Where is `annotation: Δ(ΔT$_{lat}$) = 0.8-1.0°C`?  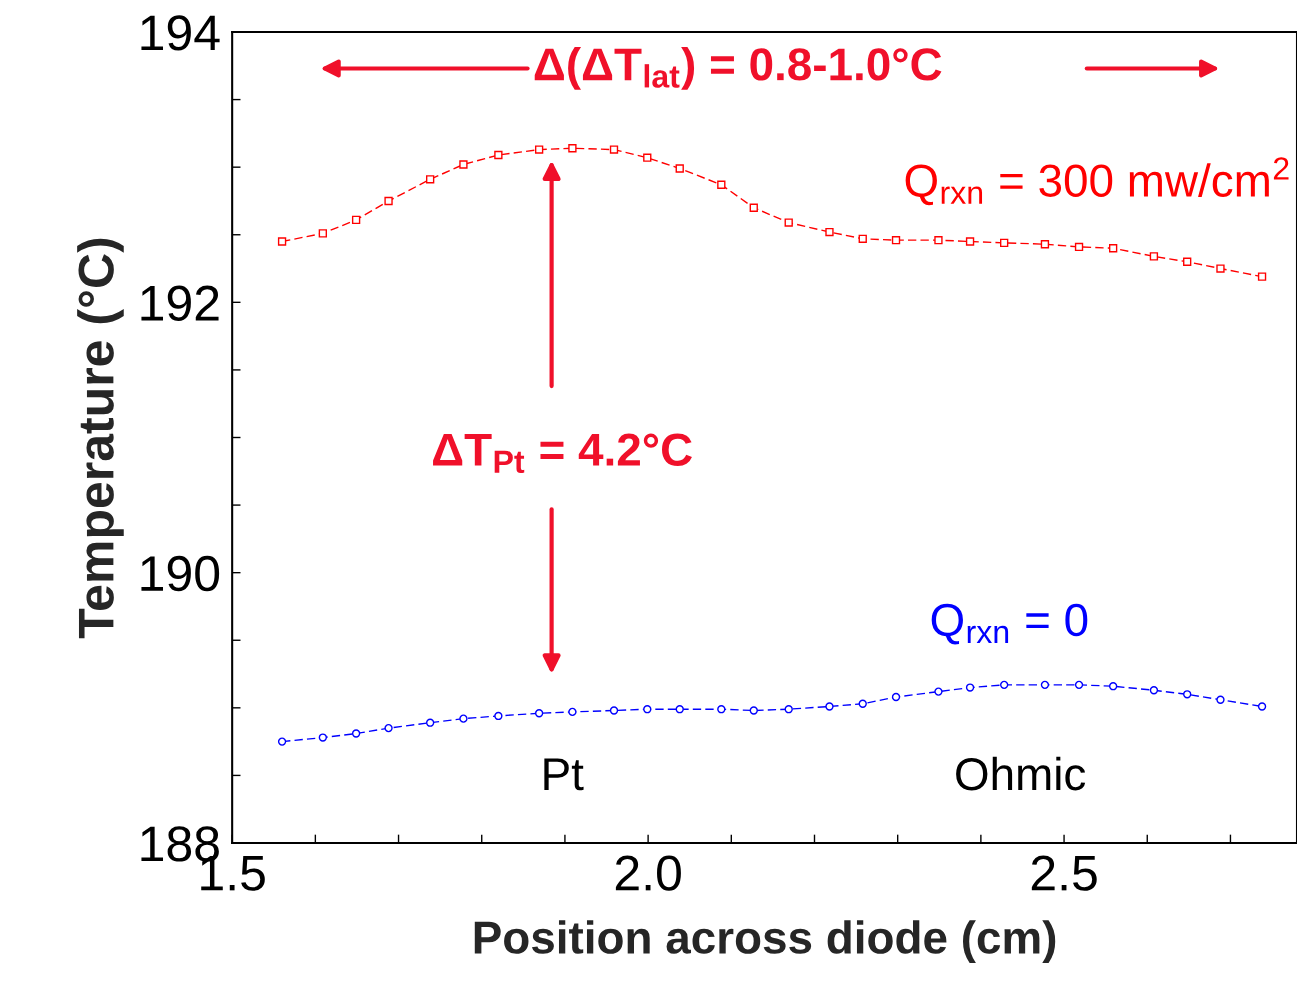 annotation: Δ(ΔT$_{lat}$) = 0.8-1.0°C is located at coordinates (738, 68).